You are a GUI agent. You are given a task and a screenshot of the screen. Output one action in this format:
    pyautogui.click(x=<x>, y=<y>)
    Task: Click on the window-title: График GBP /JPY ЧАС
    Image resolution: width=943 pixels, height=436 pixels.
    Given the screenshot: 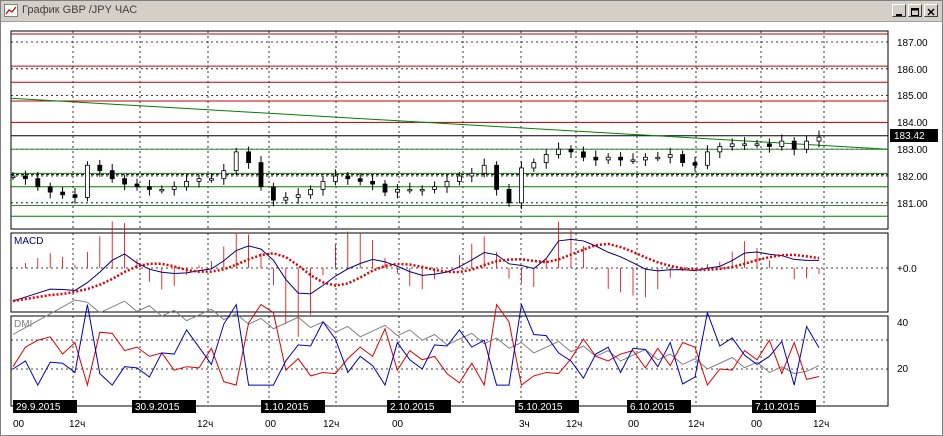 What is the action you would take?
    pyautogui.click(x=80, y=10)
    